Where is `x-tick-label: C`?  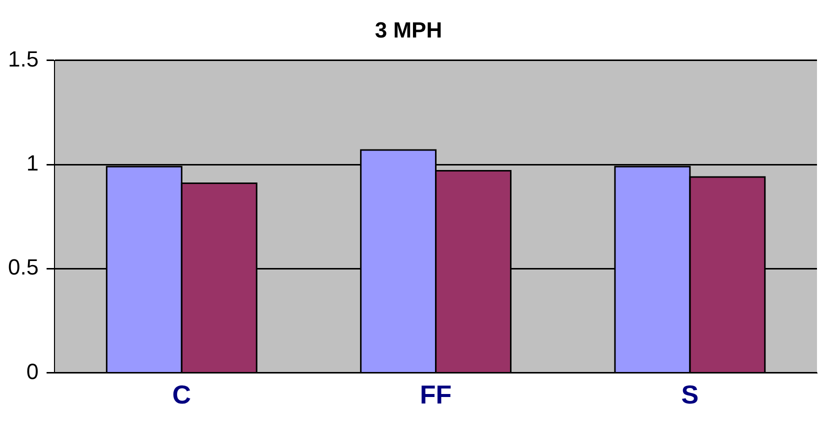
x-tick-label: C is located at coordinates (182, 395).